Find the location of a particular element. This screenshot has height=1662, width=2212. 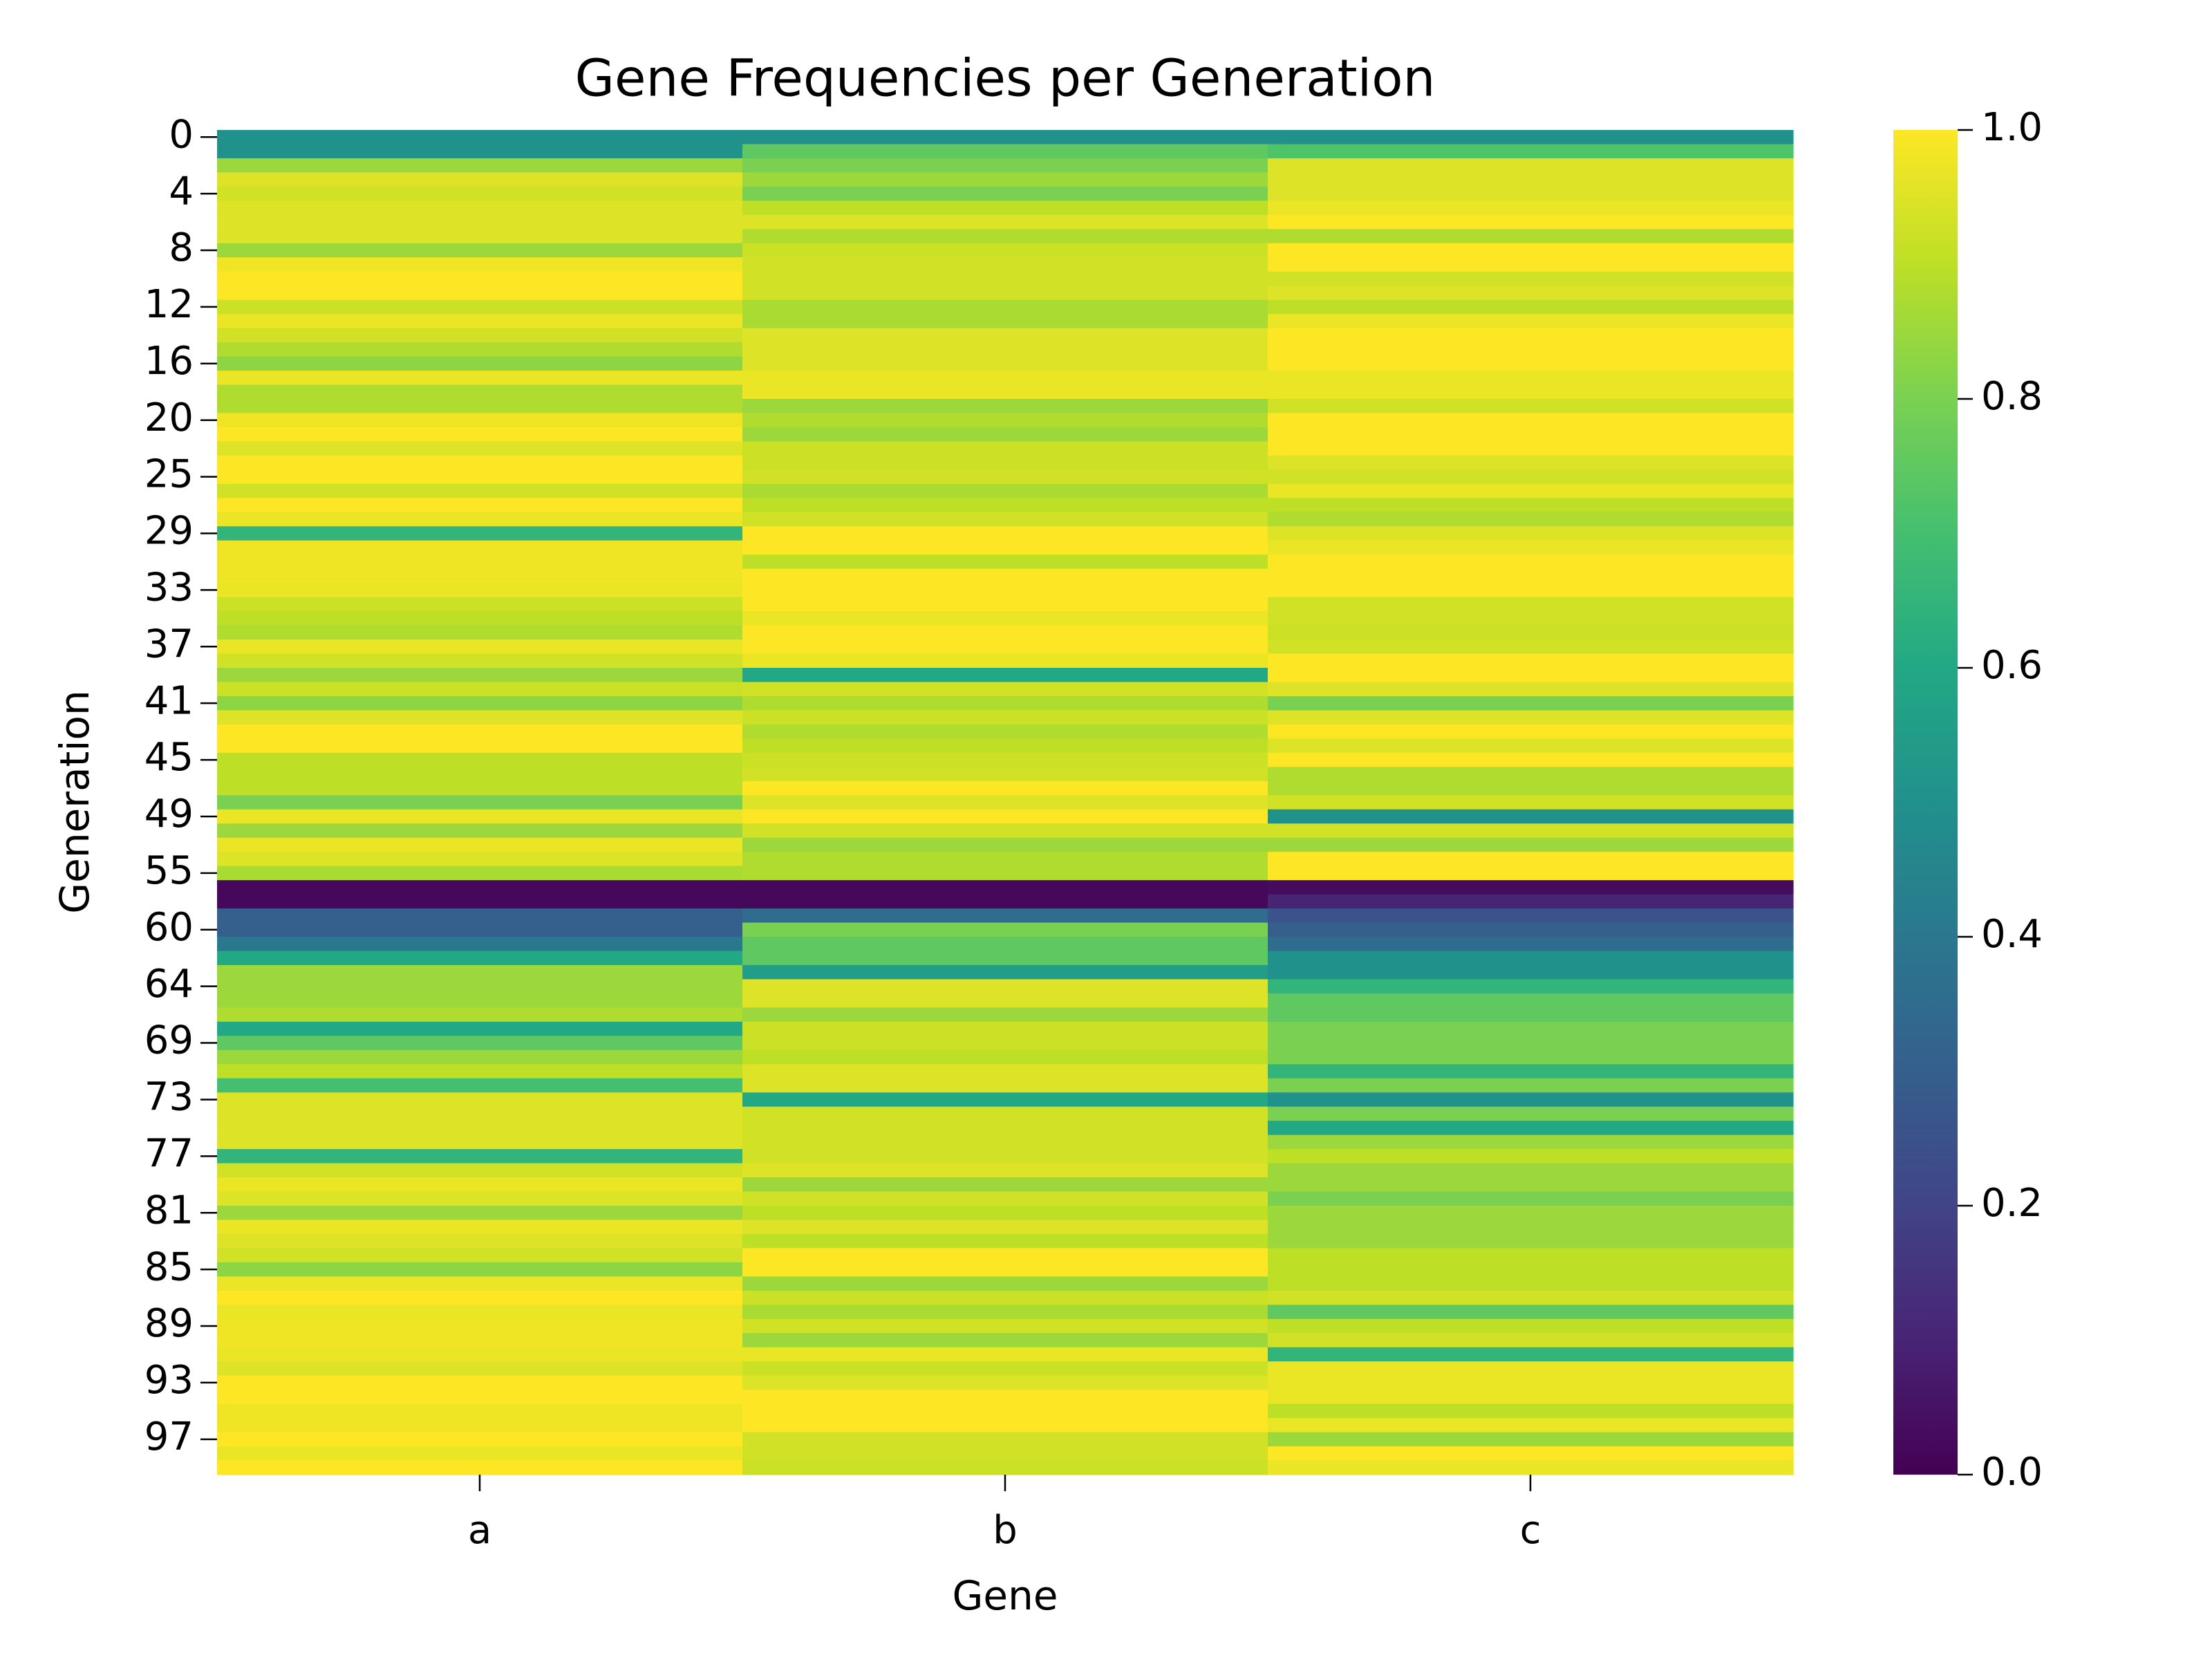

colorbar-tick-label: 0.0 is located at coordinates (2012, 1472).